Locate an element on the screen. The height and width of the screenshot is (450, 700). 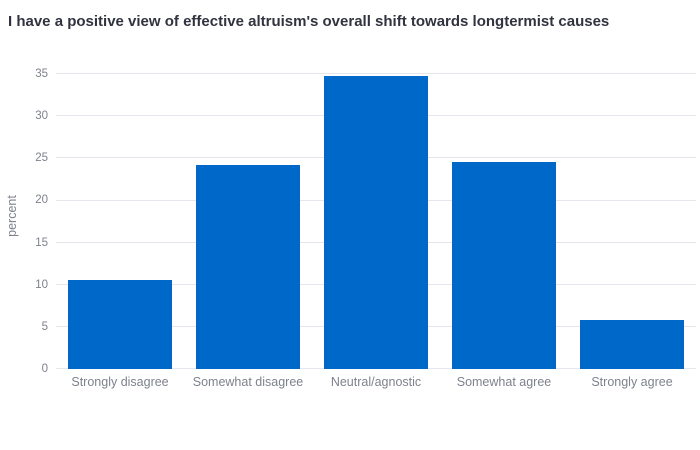
y-tick-label: 25 is located at coordinates (41, 158).